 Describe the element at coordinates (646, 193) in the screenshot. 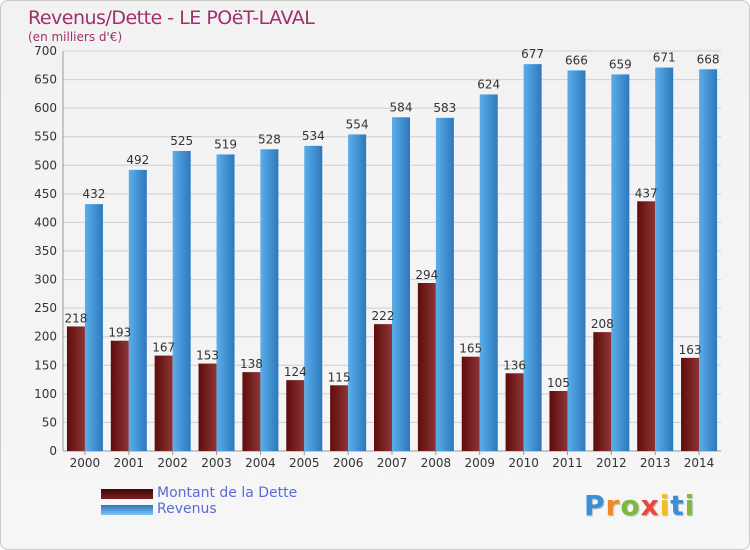

I see `data-label-dette: 437` at that location.